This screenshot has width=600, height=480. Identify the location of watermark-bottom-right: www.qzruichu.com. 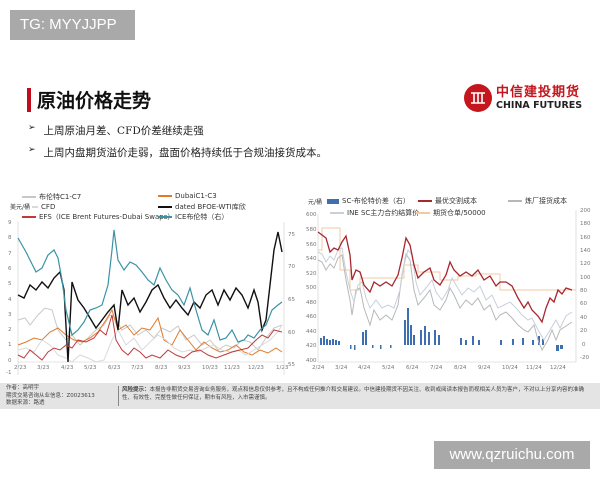
(512, 455).